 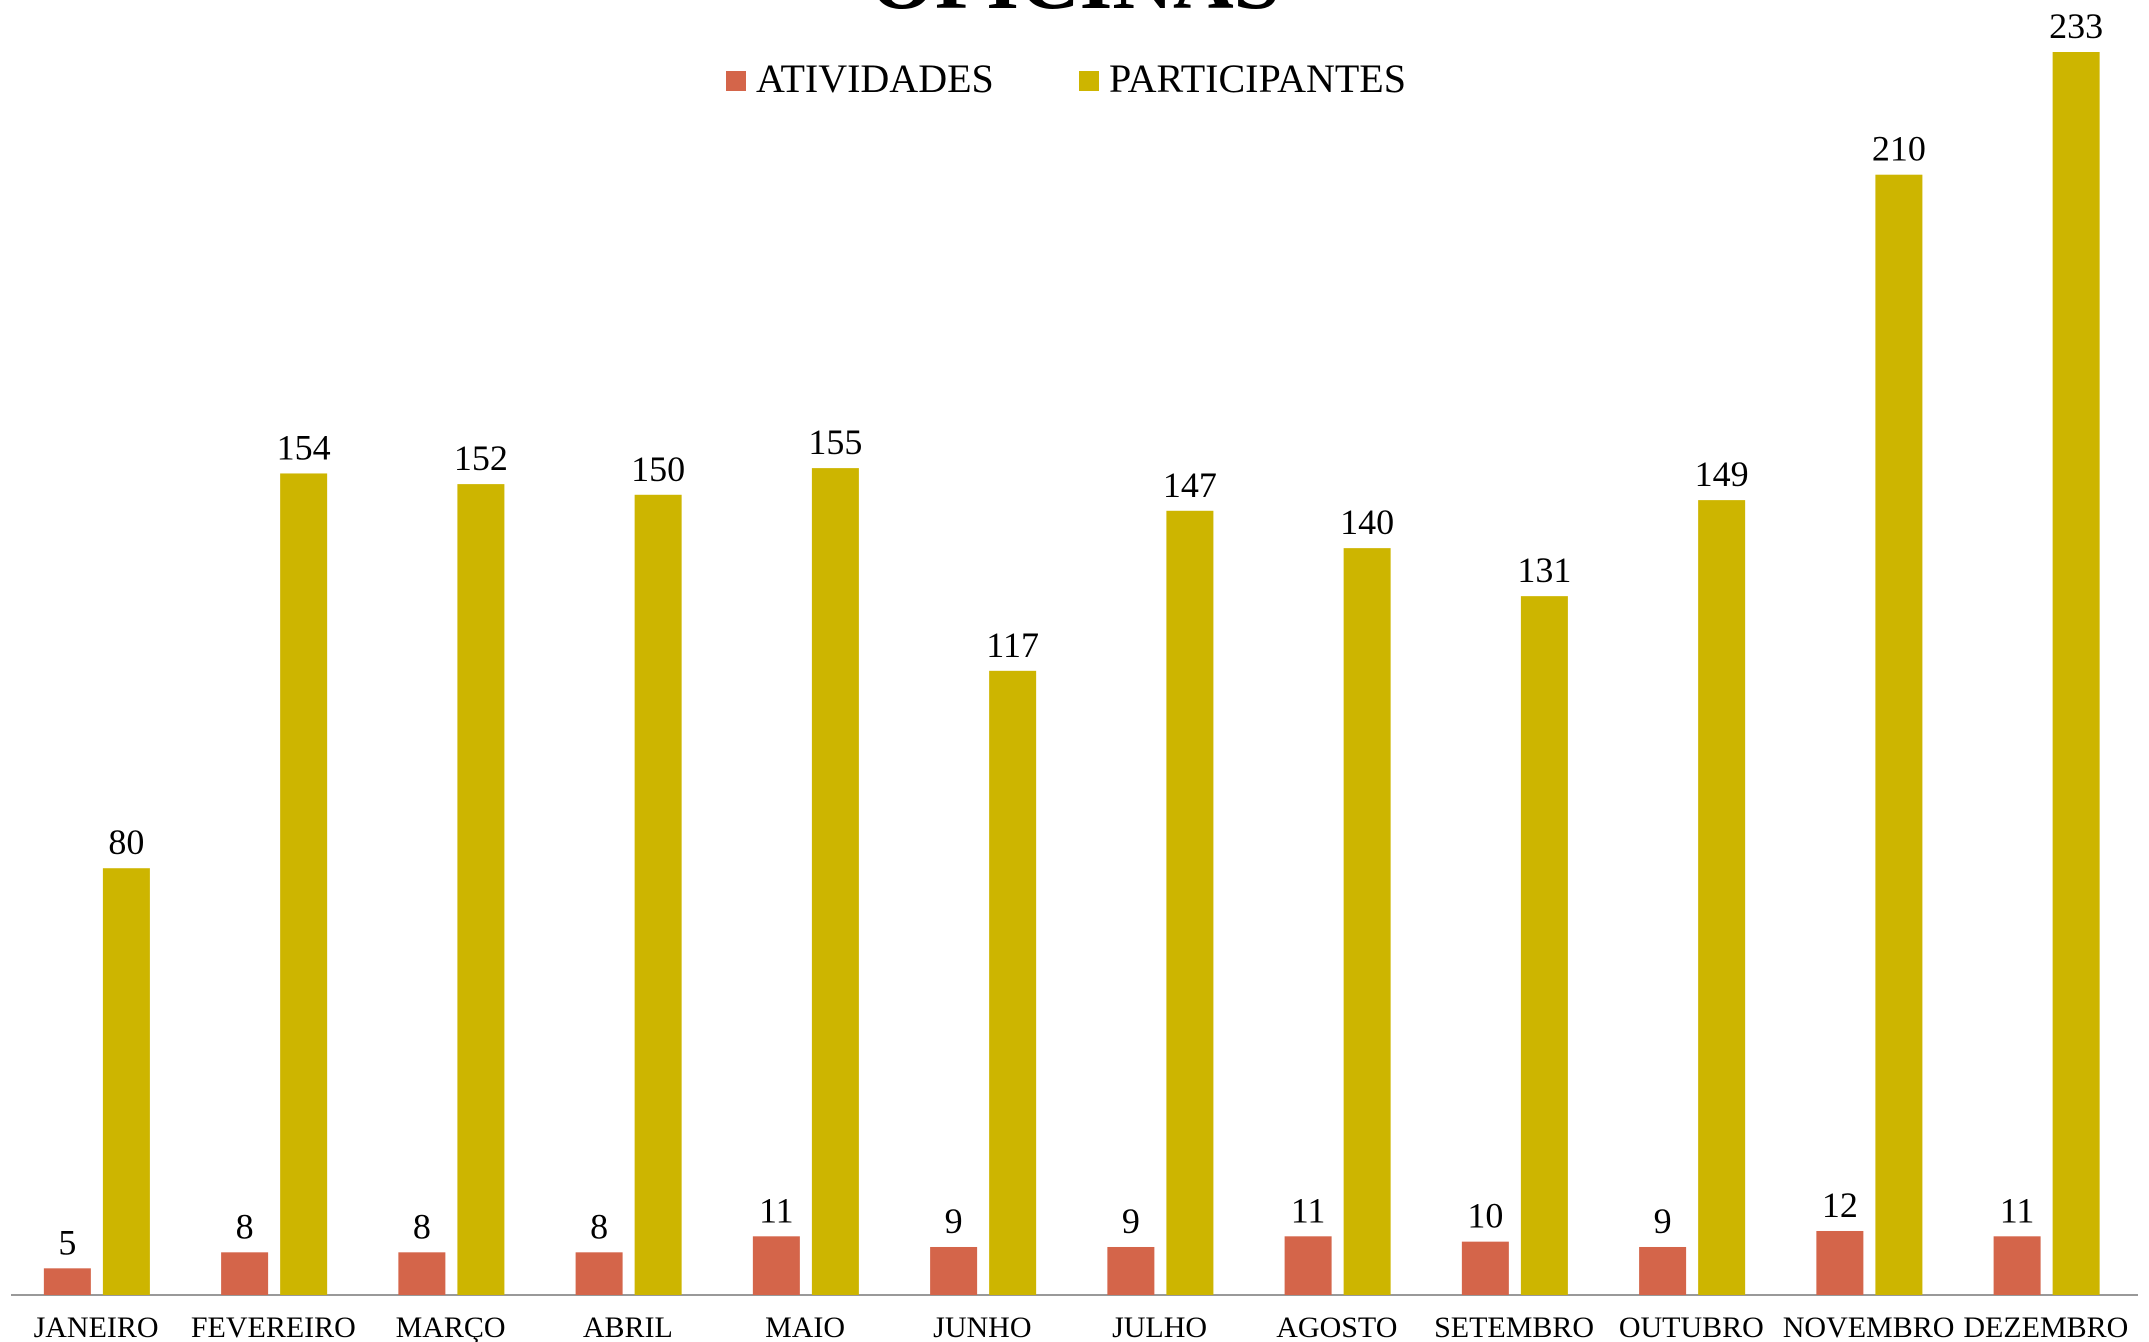 What do you see at coordinates (96, 1326) in the screenshot?
I see `x-tick-label: JANEIRO` at bounding box center [96, 1326].